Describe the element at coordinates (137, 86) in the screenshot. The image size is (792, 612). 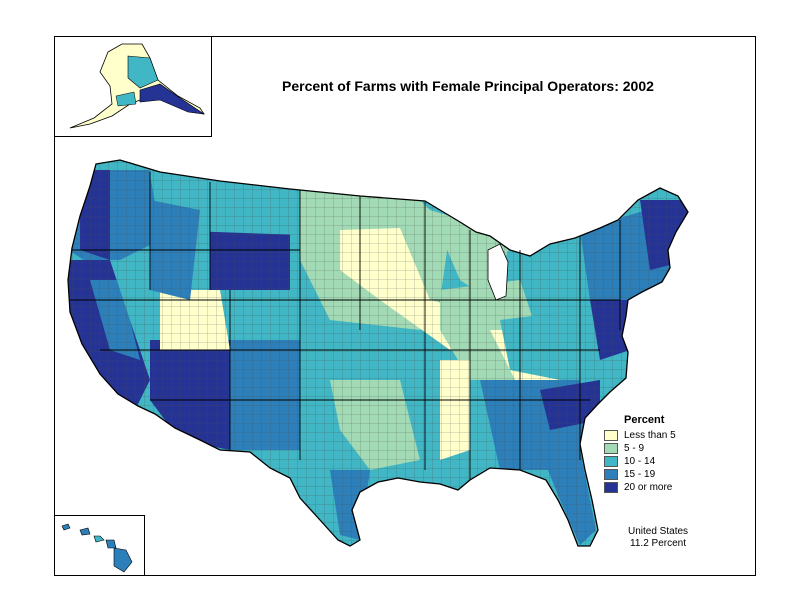
I see `alaska-map` at that location.